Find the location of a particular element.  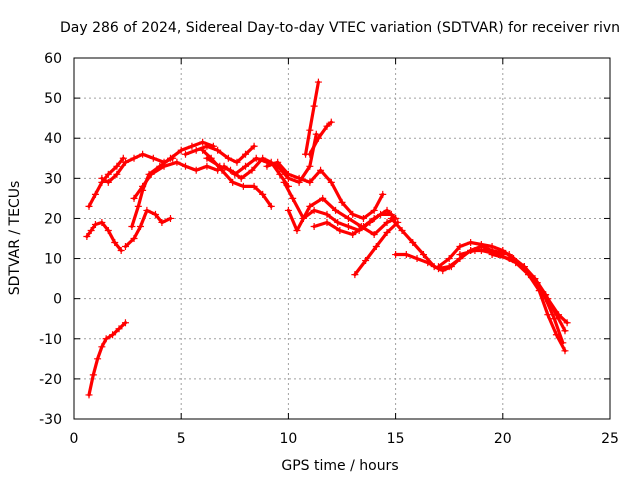

x-tick-label: 25 is located at coordinates (610, 439).